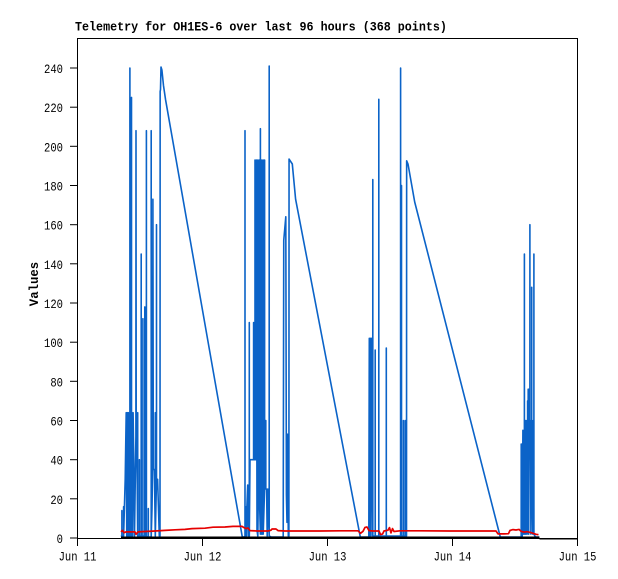 The image size is (618, 579). I want to click on svg-text: 160, so click(53, 226).